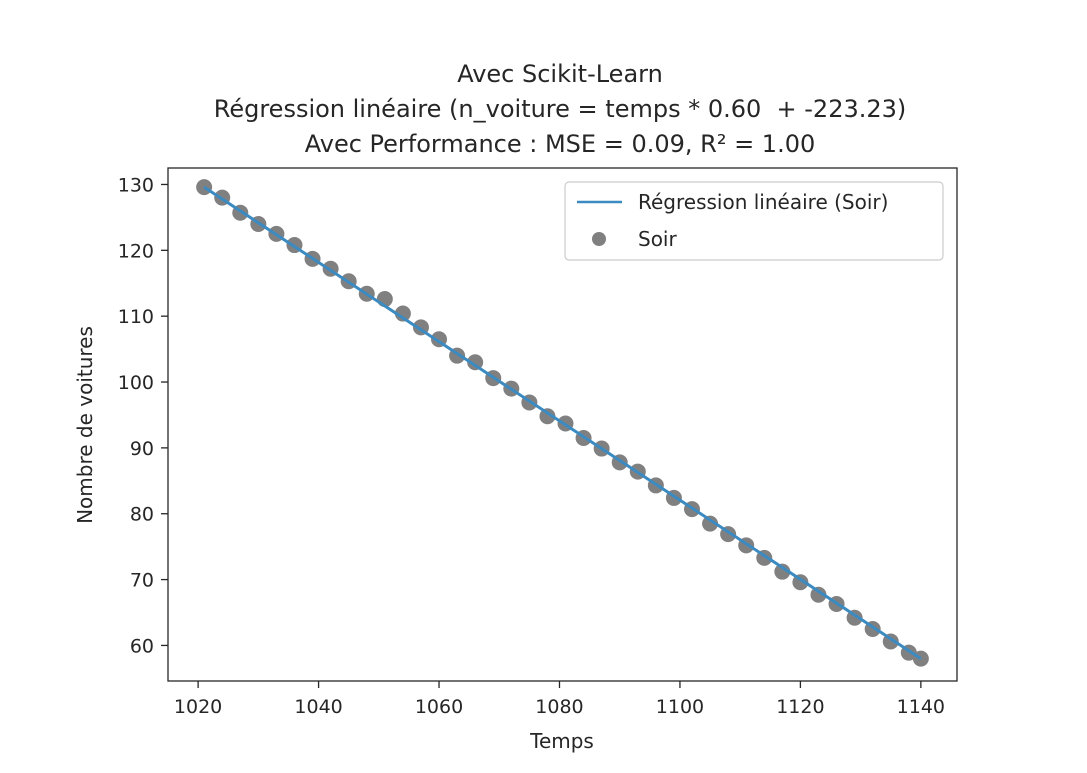 Image resolution: width=1087 pixels, height=773 pixels. What do you see at coordinates (763, 202) in the screenshot?
I see `legend-label-line: Régression linéaire (Soir)` at bounding box center [763, 202].